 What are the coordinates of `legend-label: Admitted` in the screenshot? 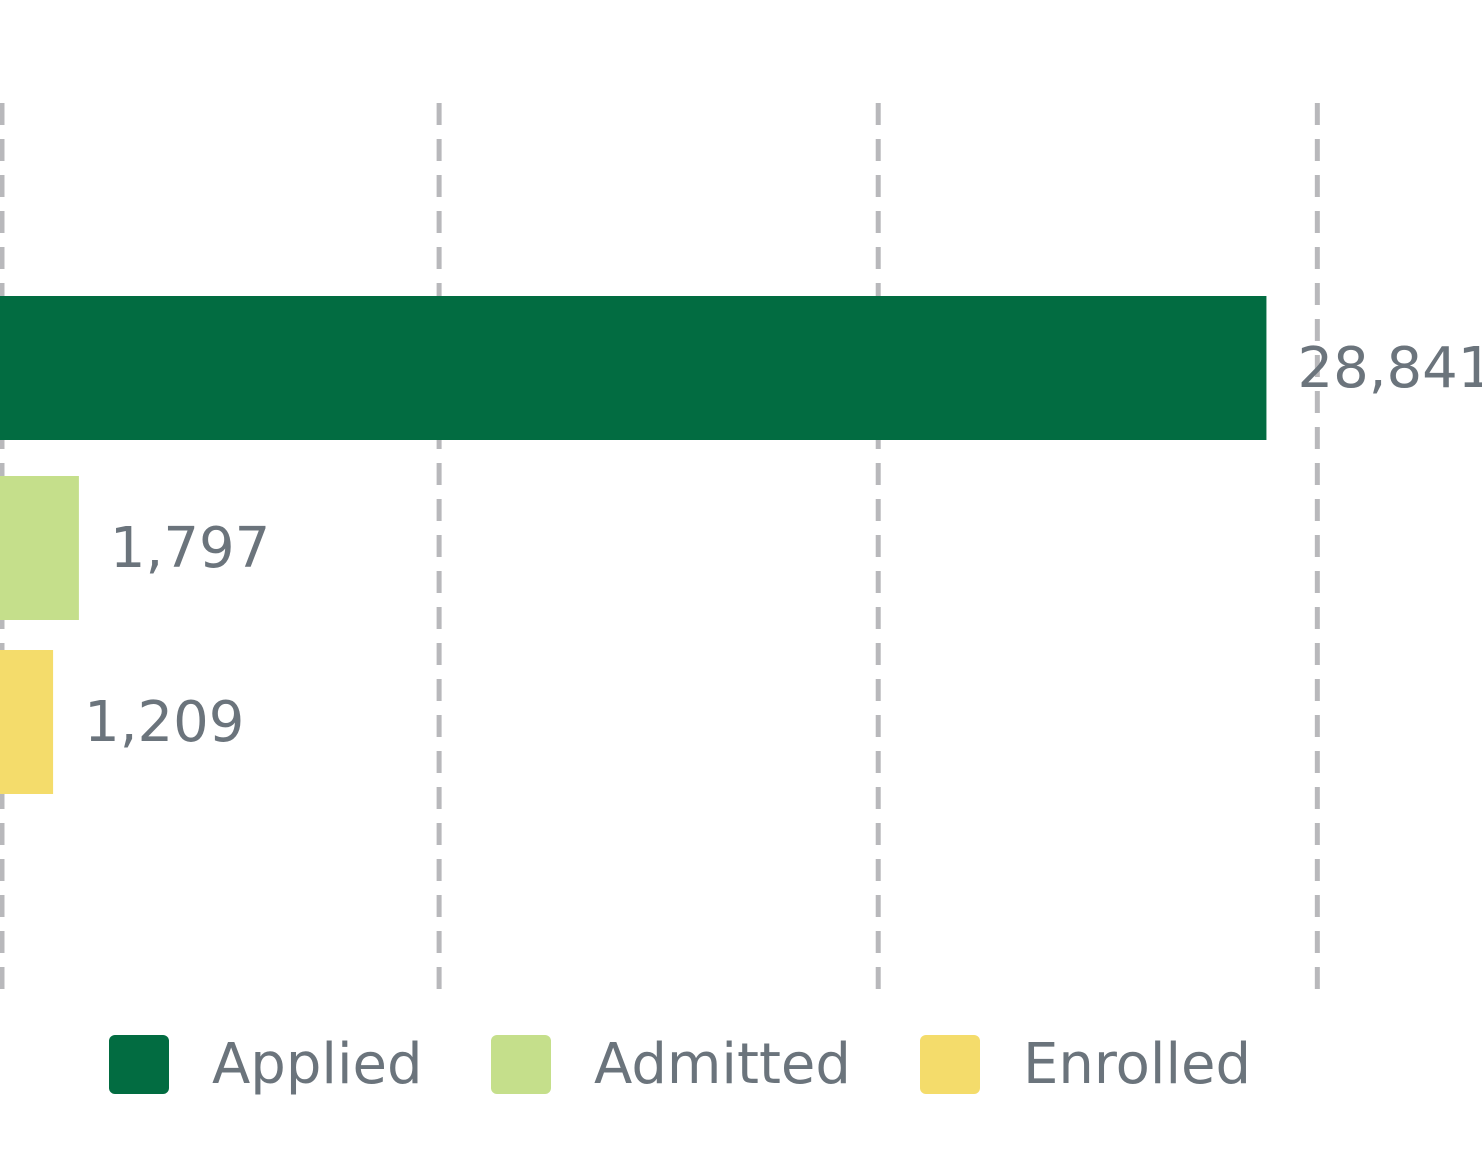 It's located at (722, 1064).